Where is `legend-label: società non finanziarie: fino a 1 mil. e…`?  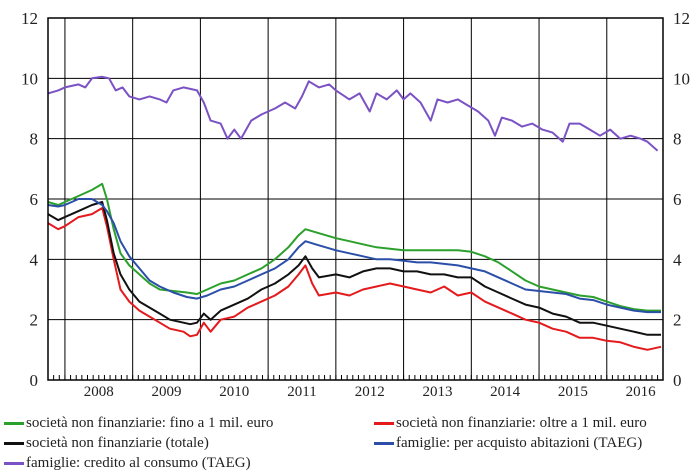 legend-label: società non finanziarie: fino a 1 mil. e… is located at coordinates (150, 423).